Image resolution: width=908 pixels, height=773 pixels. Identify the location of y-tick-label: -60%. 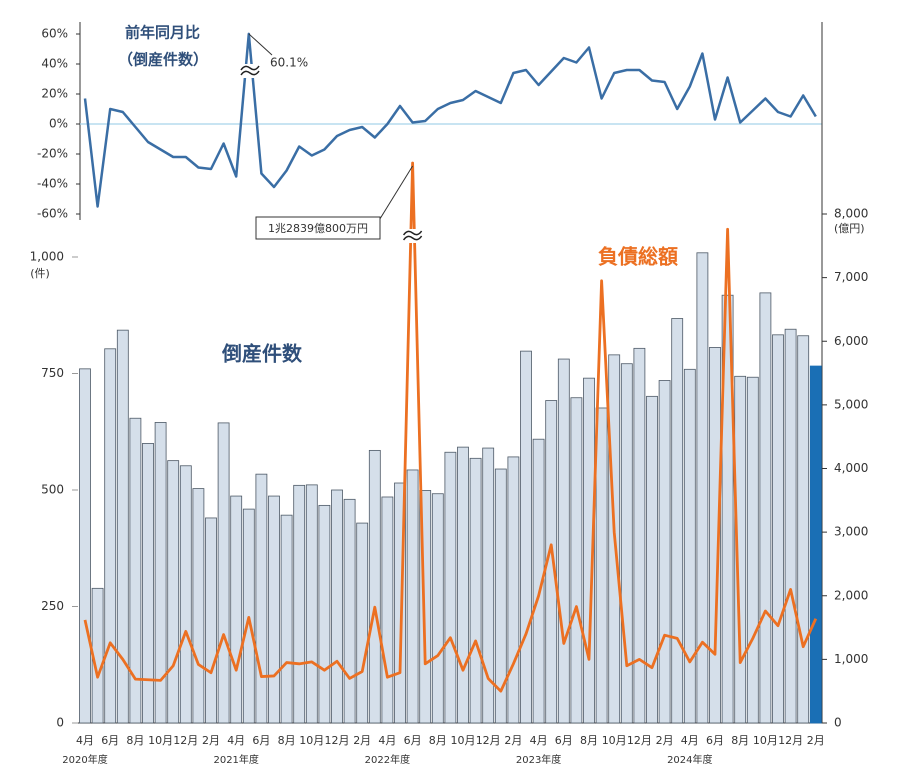
(52, 214).